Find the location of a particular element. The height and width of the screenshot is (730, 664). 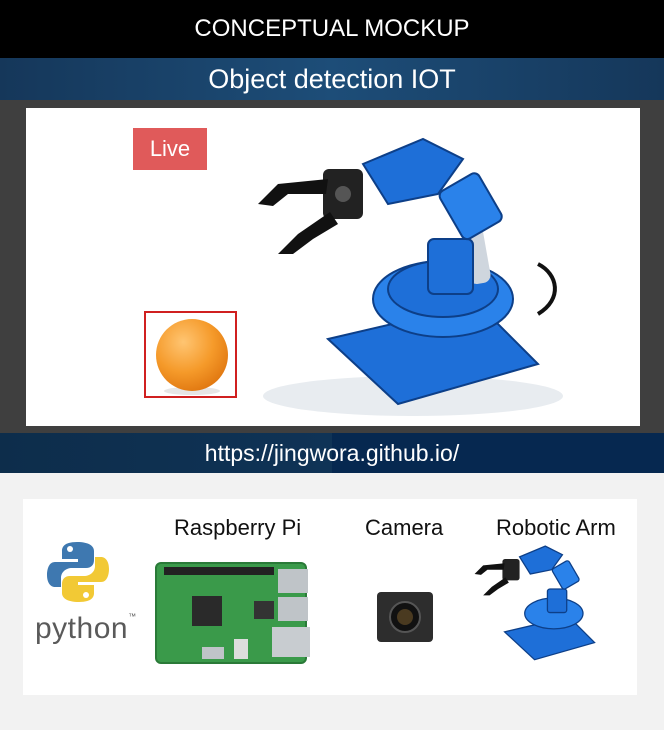

page-title-text: Object detection IOT is located at coordinates (332, 78).